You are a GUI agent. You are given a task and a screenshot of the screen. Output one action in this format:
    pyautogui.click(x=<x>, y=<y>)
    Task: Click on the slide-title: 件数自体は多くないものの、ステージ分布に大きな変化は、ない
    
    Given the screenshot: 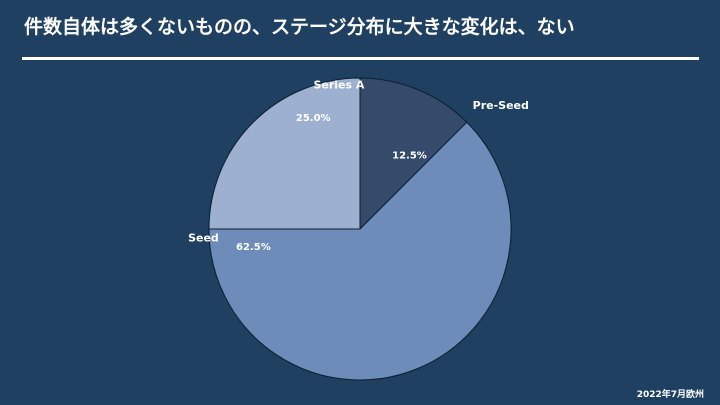 What is the action you would take?
    pyautogui.click(x=299, y=27)
    